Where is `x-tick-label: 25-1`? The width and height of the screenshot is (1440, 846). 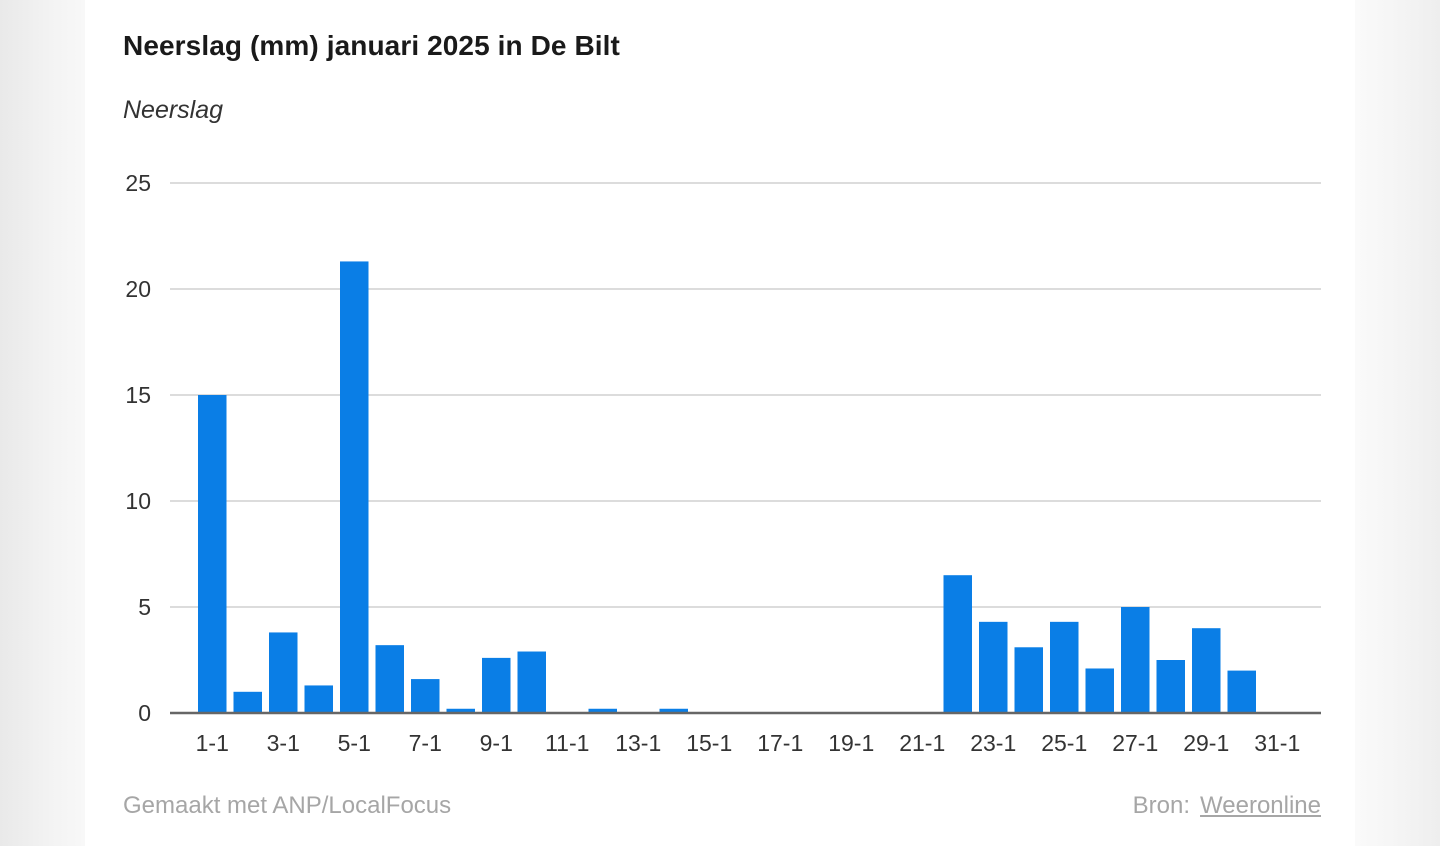 x-tick-label: 25-1 is located at coordinates (1064, 743).